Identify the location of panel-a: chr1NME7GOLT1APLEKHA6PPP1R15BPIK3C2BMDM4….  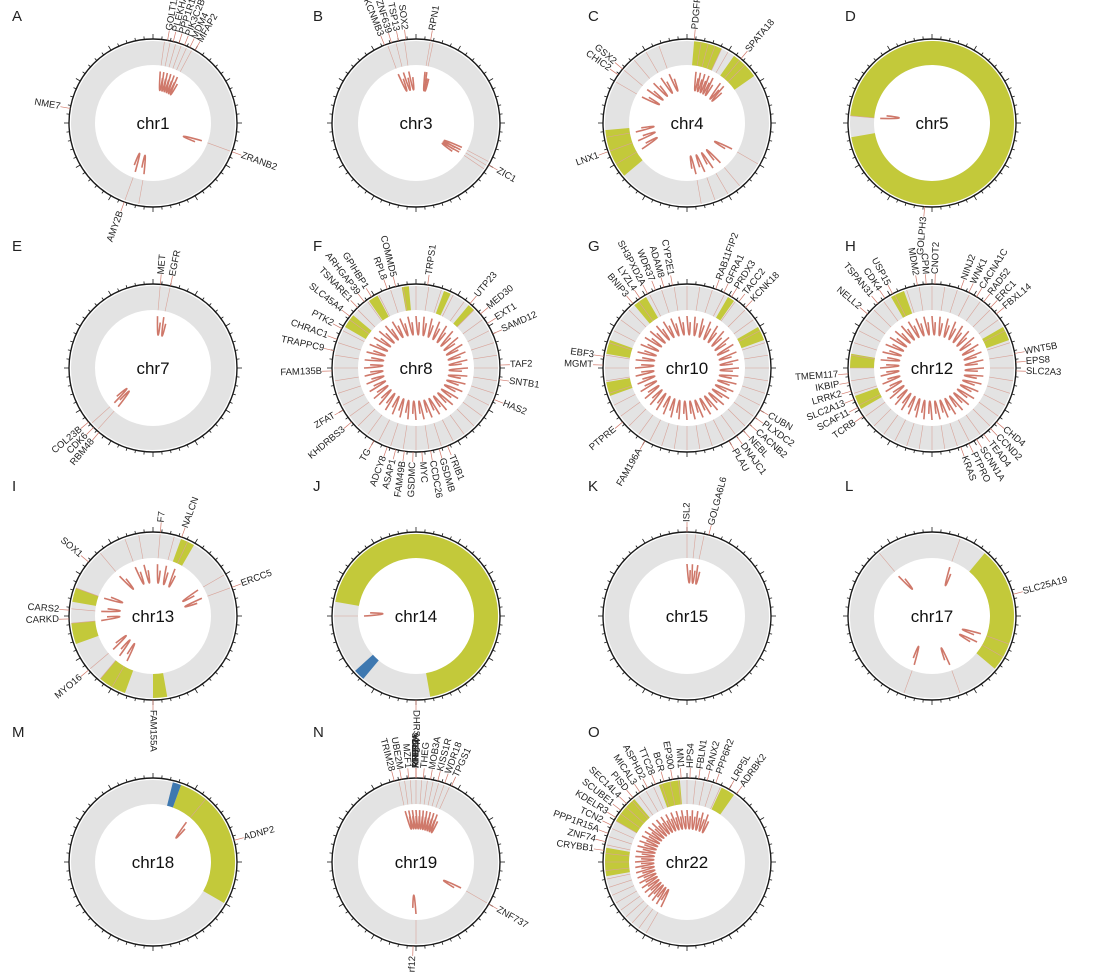
(155, 121).